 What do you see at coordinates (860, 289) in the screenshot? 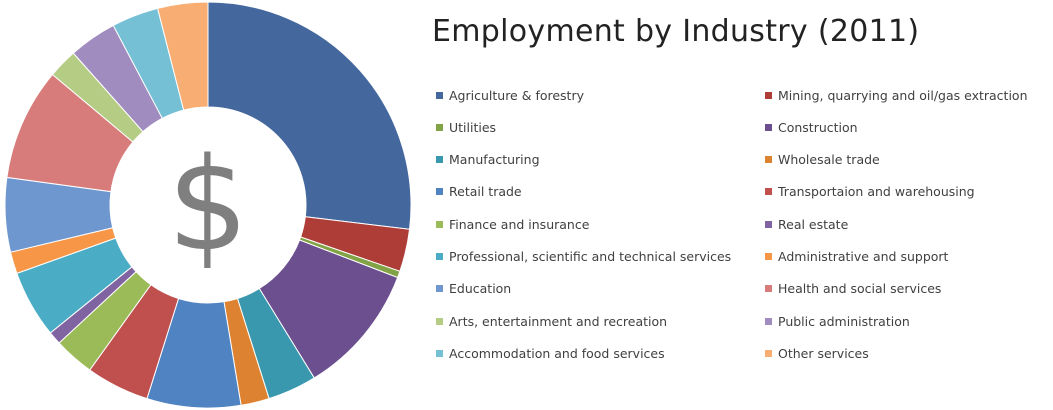
I see `legend-label: Health and social services` at bounding box center [860, 289].